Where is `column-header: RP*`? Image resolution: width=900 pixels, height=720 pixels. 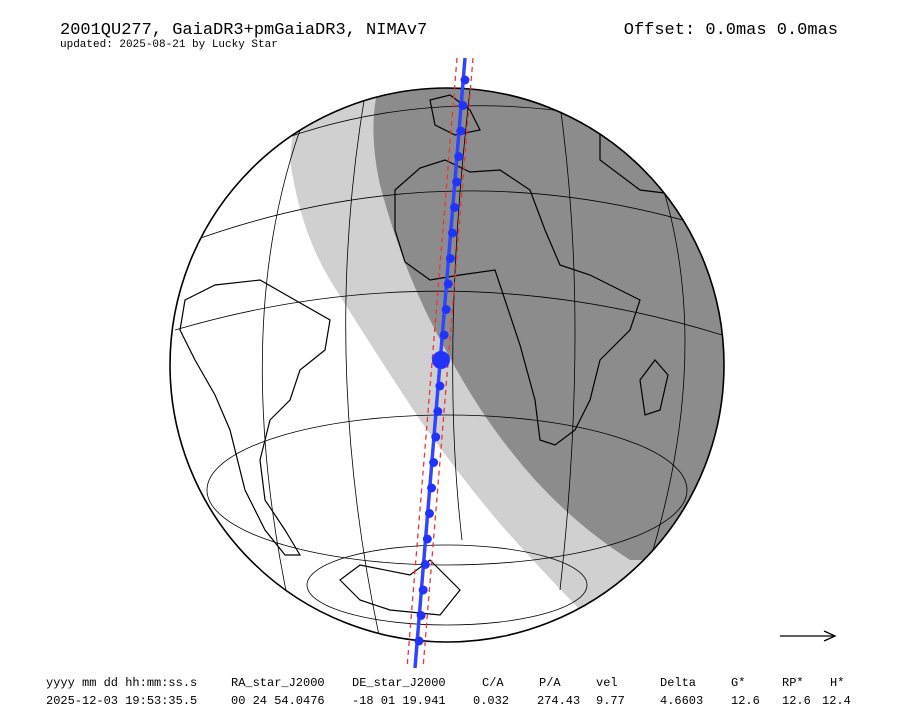 column-header: RP* is located at coordinates (793, 683).